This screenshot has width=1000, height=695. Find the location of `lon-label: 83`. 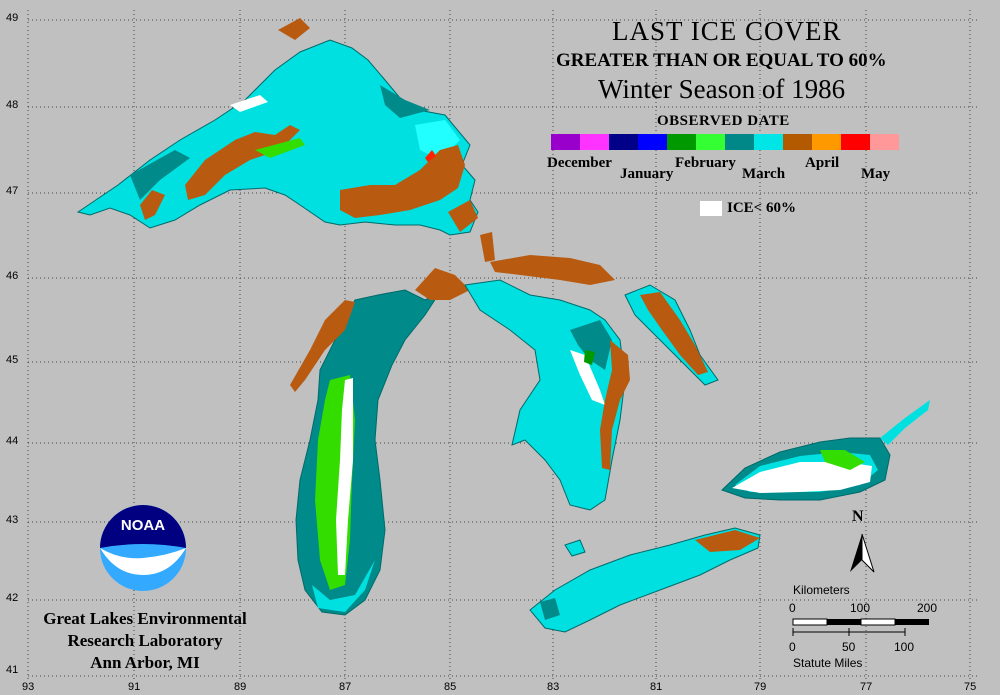

lon-label: 83 is located at coordinates (553, 687).